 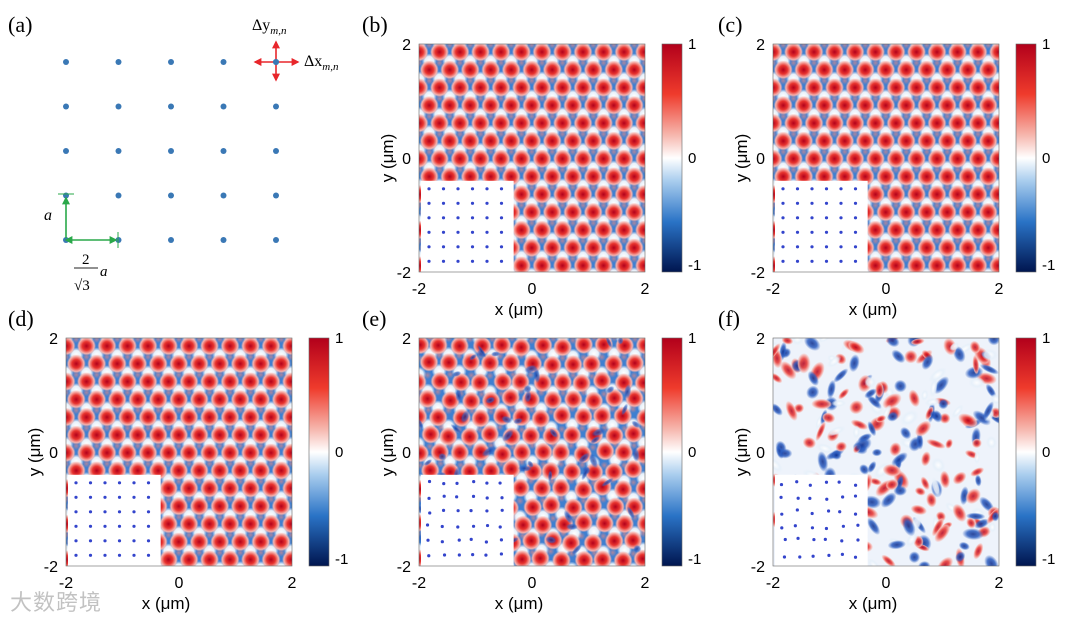 I want to click on watermark: 大数跨境, so click(x=56, y=603).